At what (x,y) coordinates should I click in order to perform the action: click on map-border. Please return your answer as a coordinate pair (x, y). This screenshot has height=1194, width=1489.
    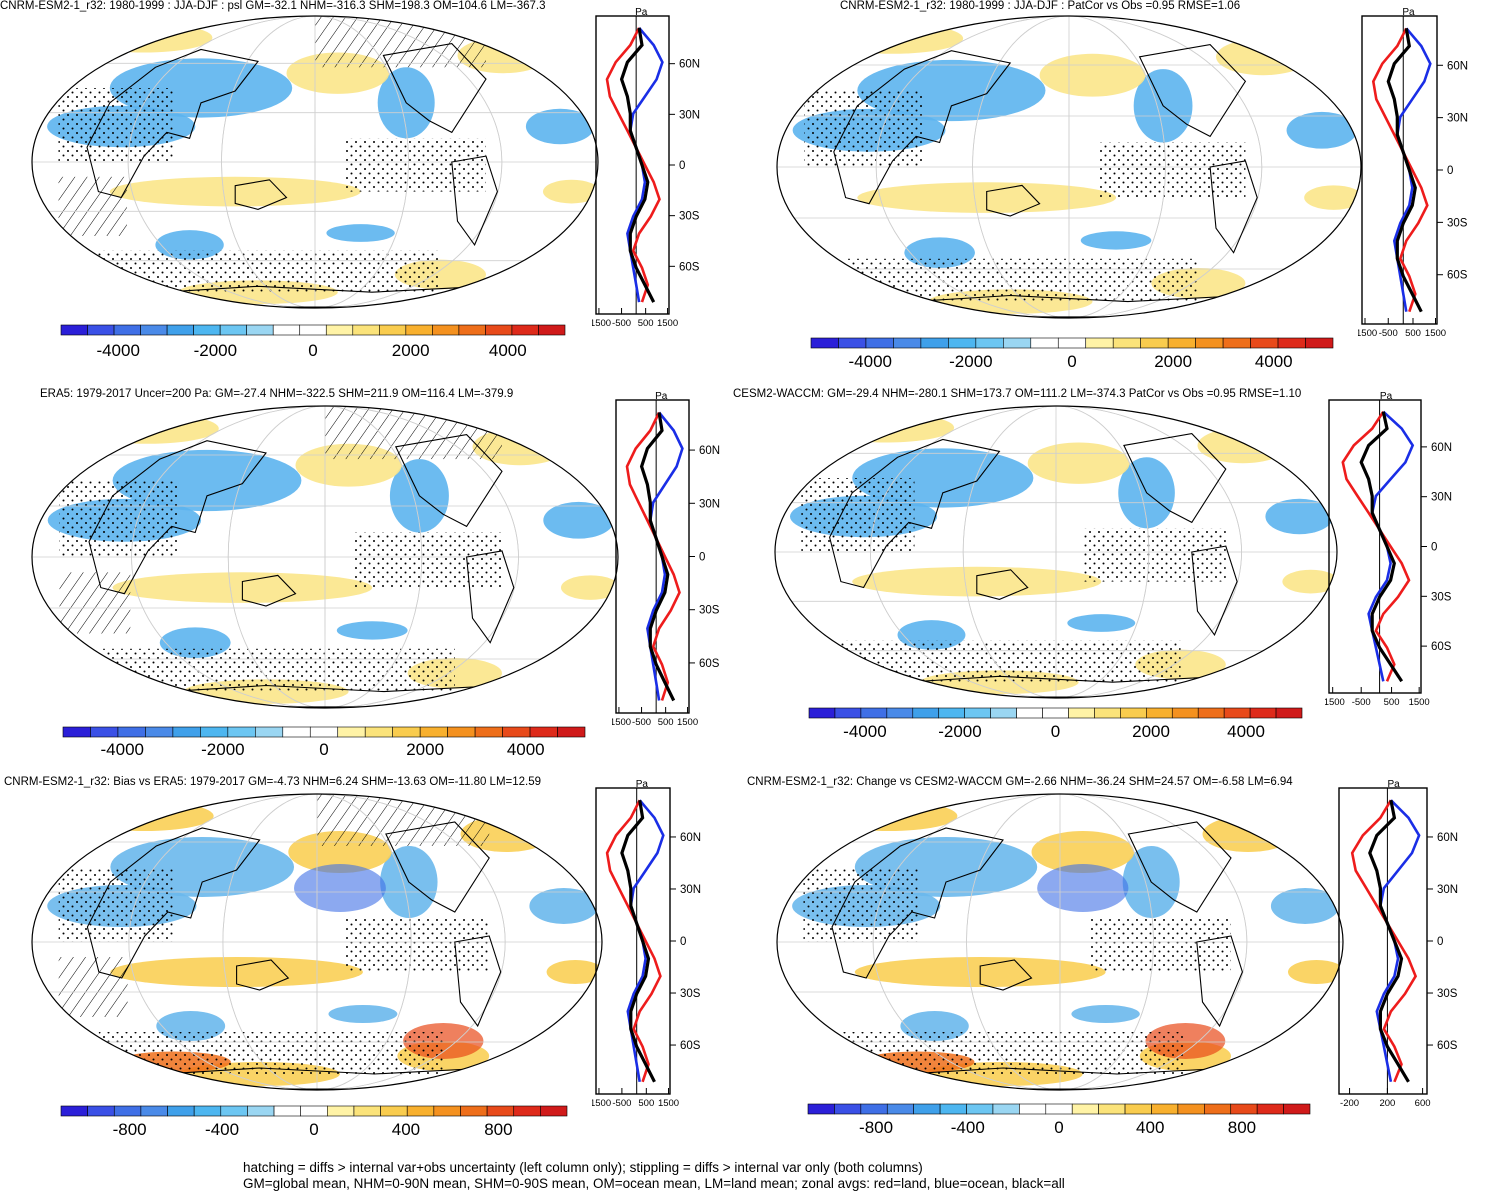
    Looking at the image, I should click on (1060, 942).